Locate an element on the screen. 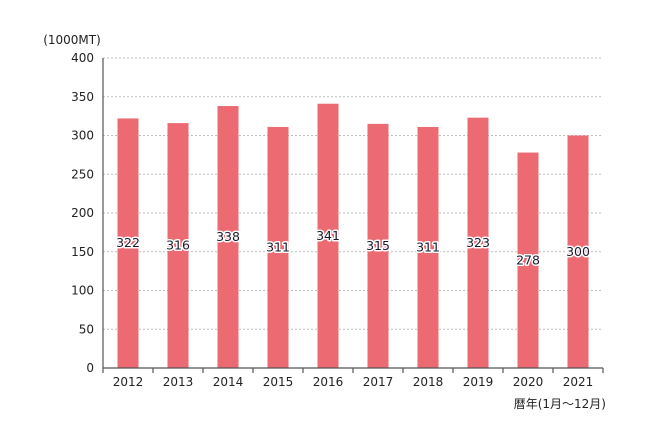 This screenshot has width=650, height=440. bar-2020 is located at coordinates (528, 260).